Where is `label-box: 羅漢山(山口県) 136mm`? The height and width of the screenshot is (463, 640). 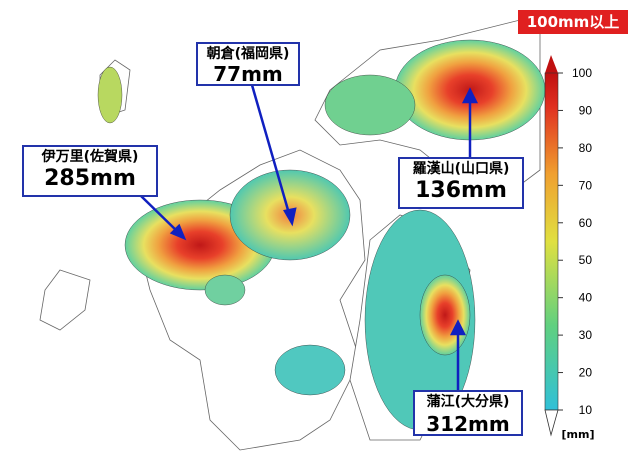 label-box: 羅漢山(山口県) 136mm is located at coordinates (461, 183).